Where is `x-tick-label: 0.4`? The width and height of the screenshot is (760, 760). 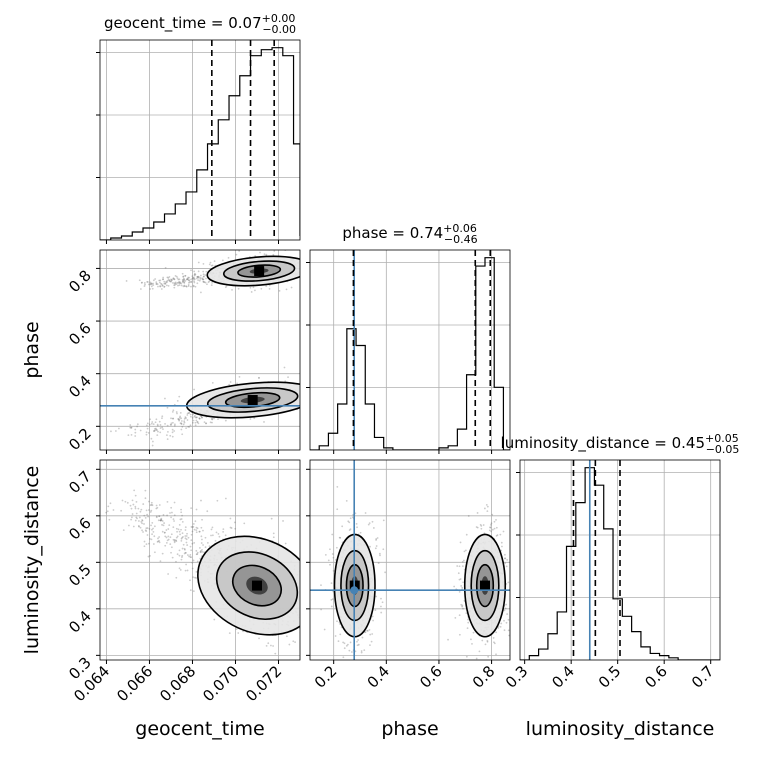 x-tick-label: 0.4 is located at coordinates (379, 677).